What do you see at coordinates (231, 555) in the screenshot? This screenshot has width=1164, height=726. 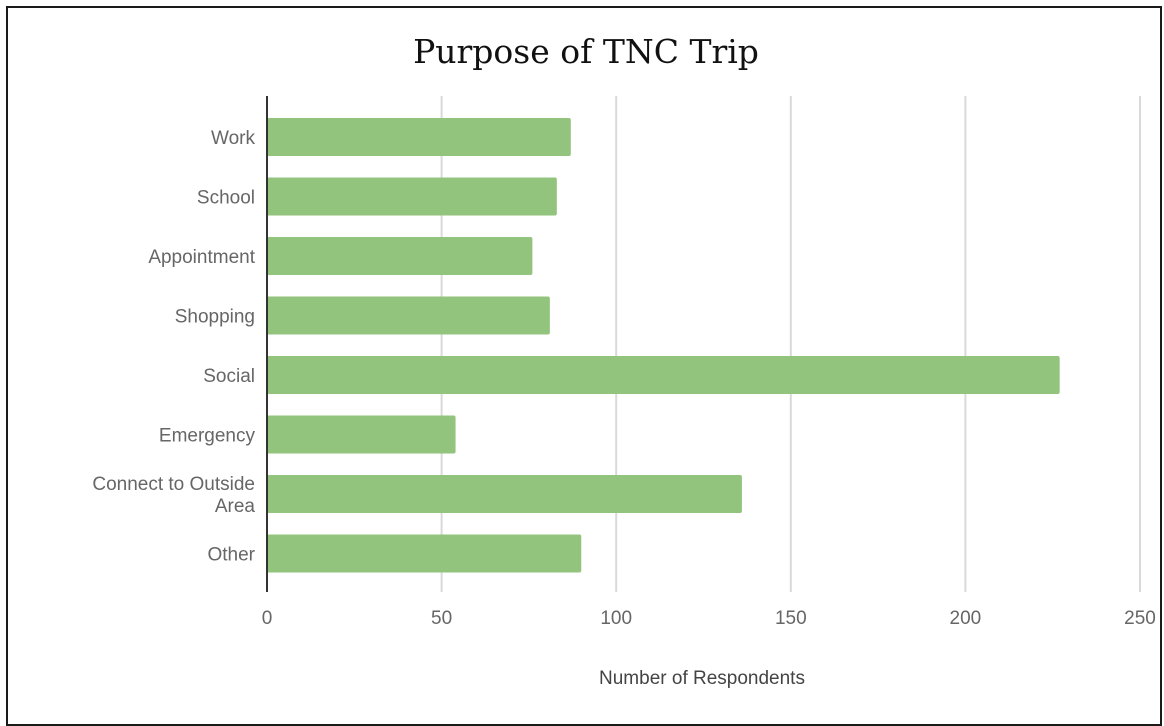 I see `category-label: Other` at bounding box center [231, 555].